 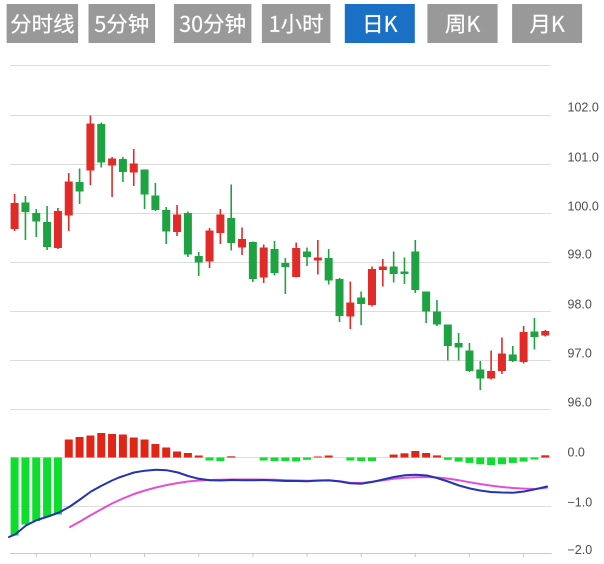 What do you see at coordinates (583, 206) in the screenshot?
I see `svg-text: 100.0` at bounding box center [583, 206].